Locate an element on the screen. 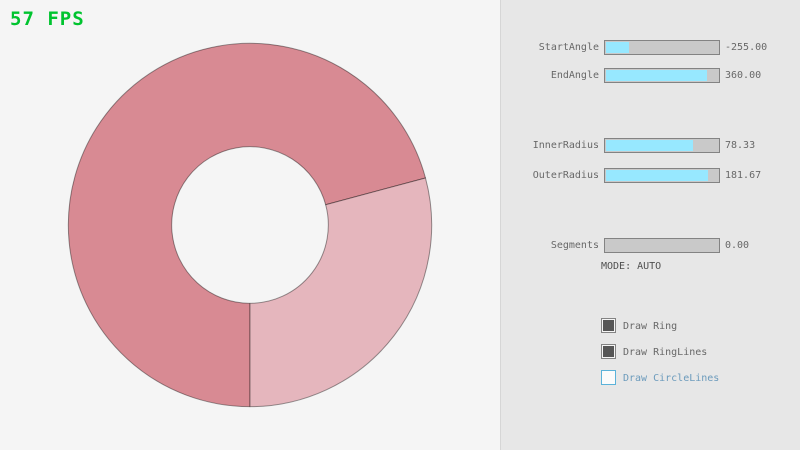 This screenshot has height=450, width=800. draw-ringlines-checkbox-label: Draw RingLines is located at coordinates (665, 352).